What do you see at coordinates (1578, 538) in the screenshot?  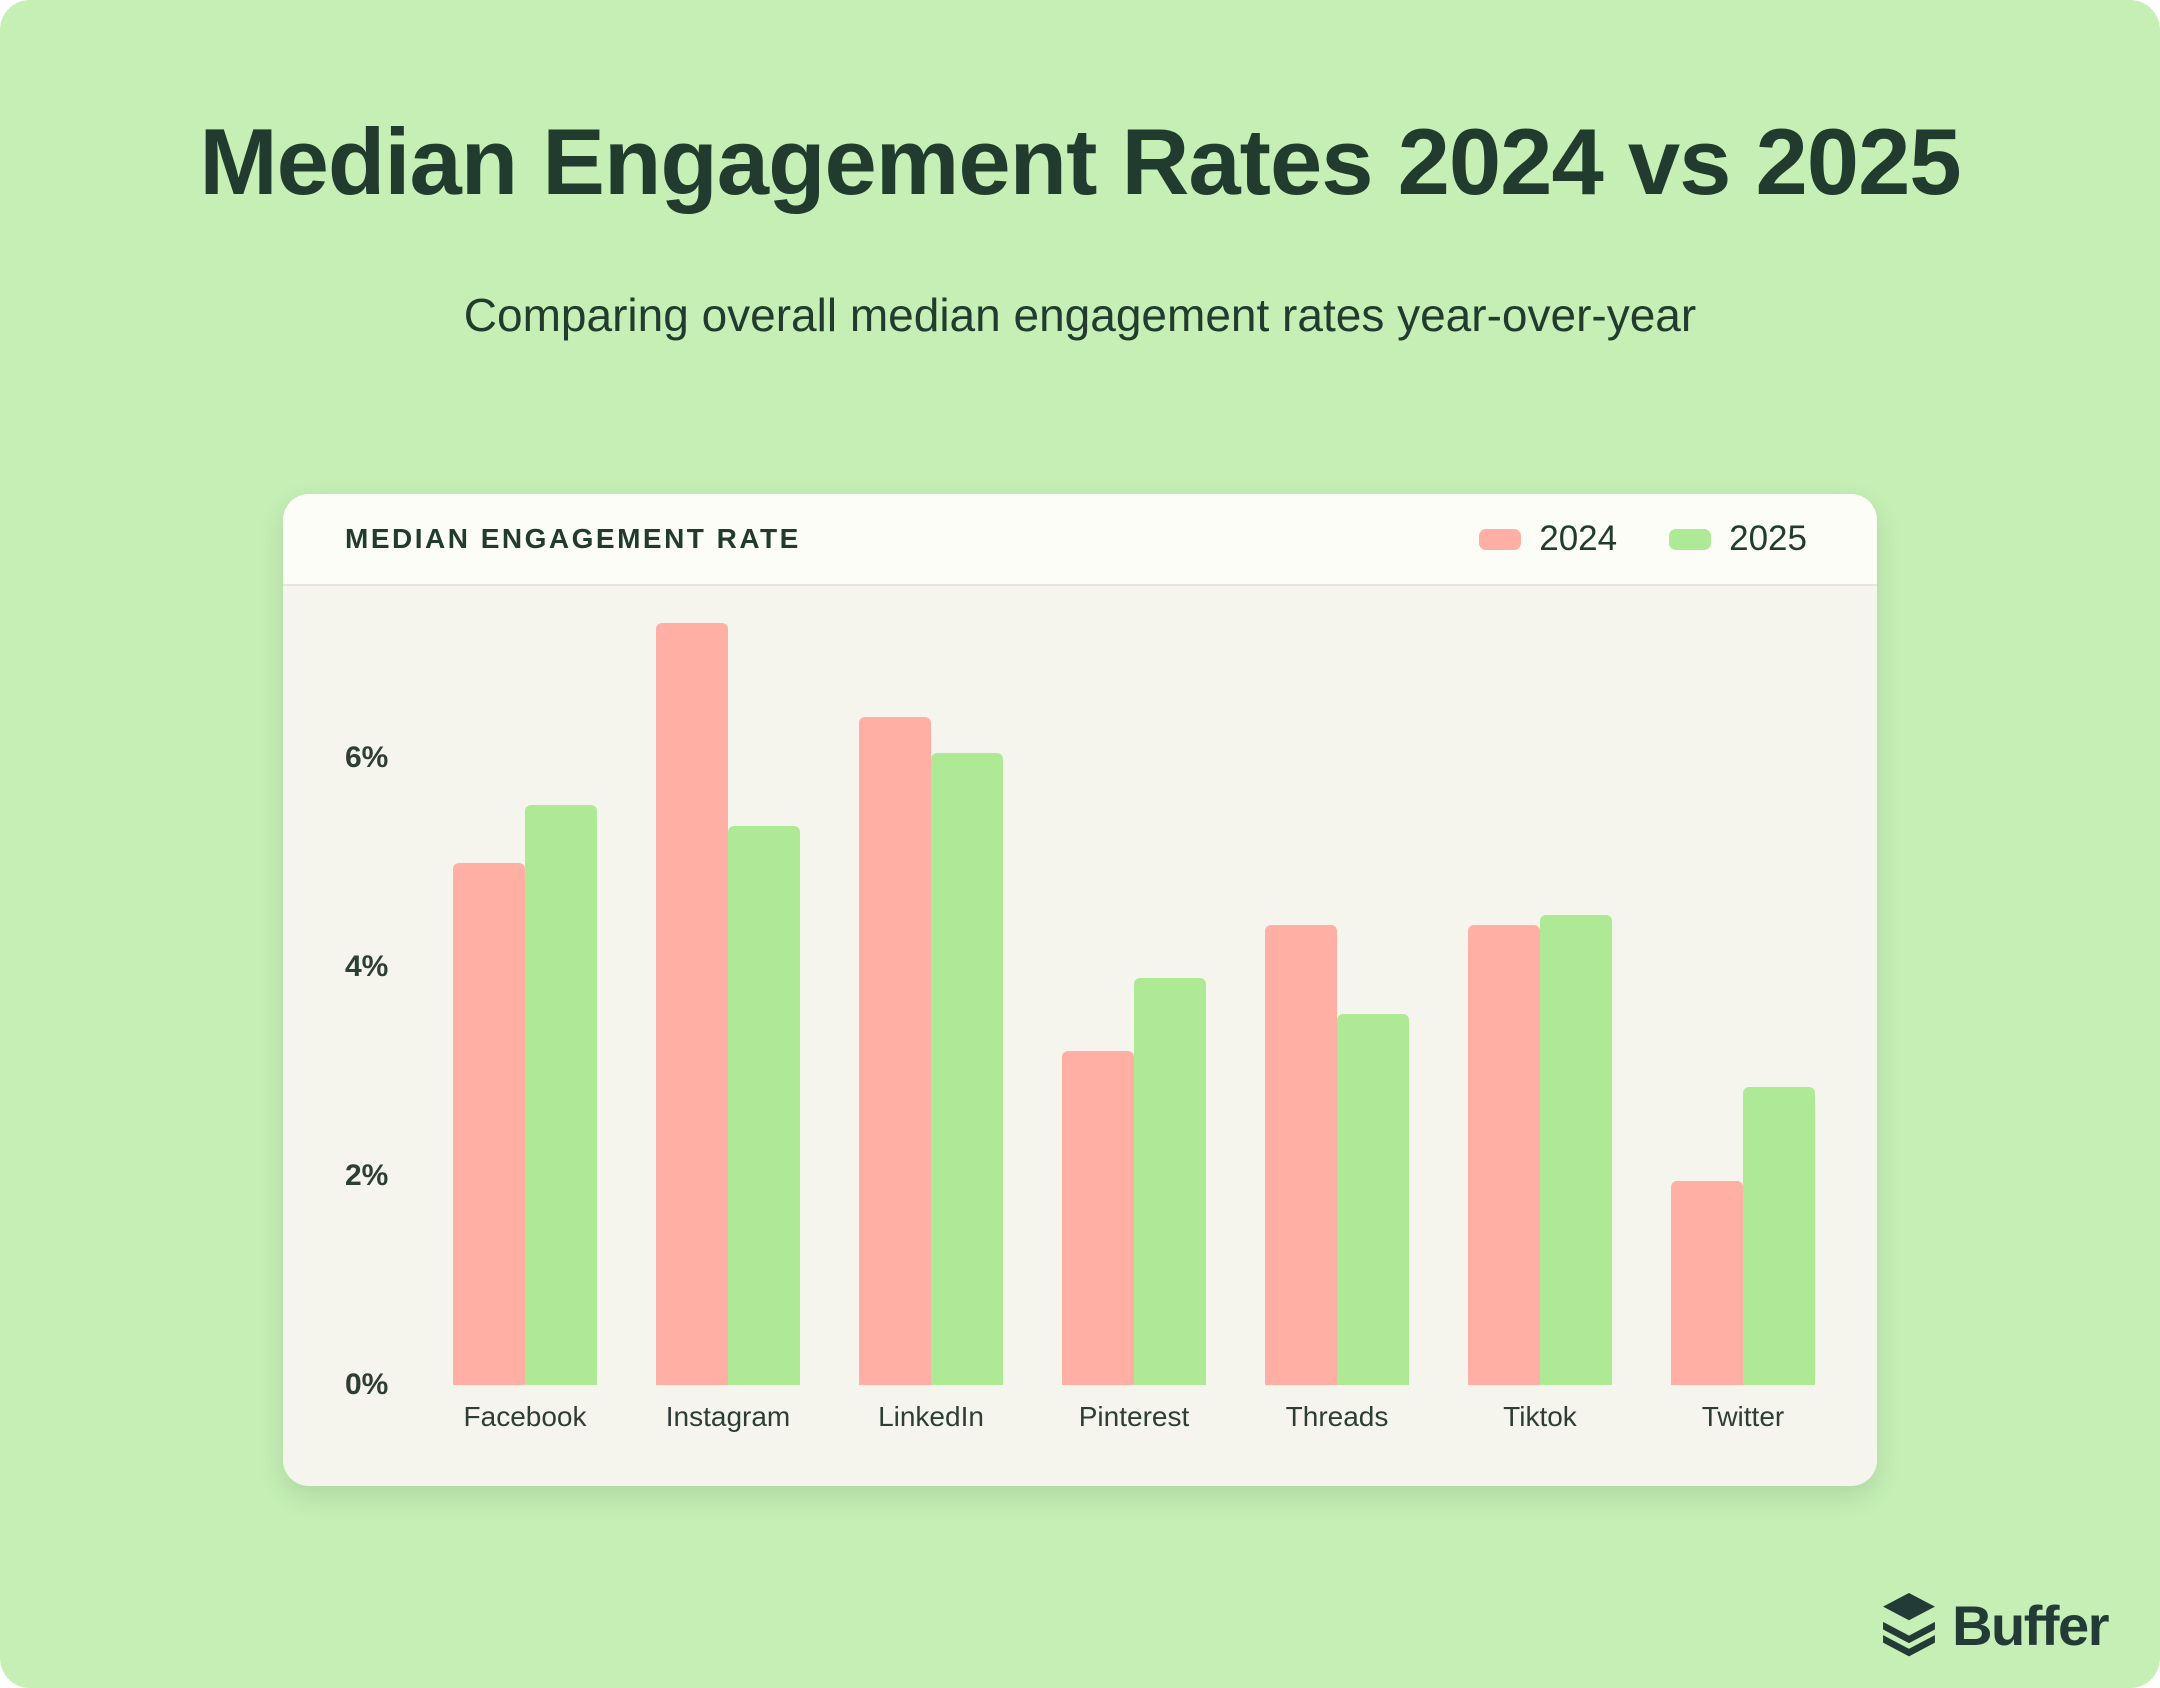 I see `legend-label: 2024` at bounding box center [1578, 538].